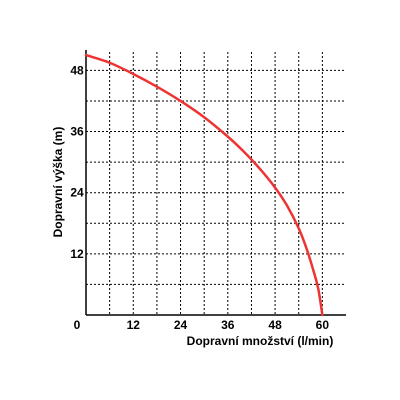 The height and width of the screenshot is (400, 400). What do you see at coordinates (77, 254) in the screenshot?
I see `y-tick-label: 12` at bounding box center [77, 254].